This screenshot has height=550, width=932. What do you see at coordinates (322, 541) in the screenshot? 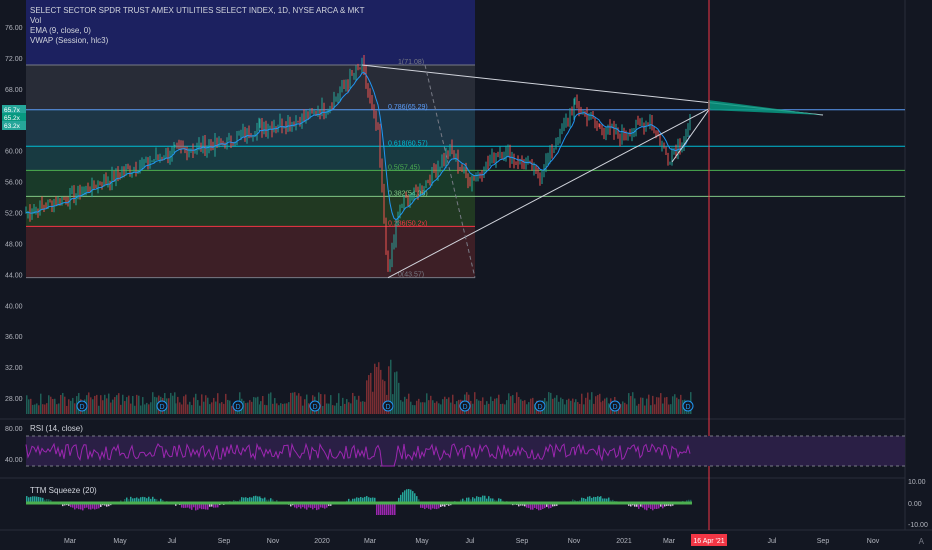
I see `time-axis-label: 2020` at bounding box center [322, 541].